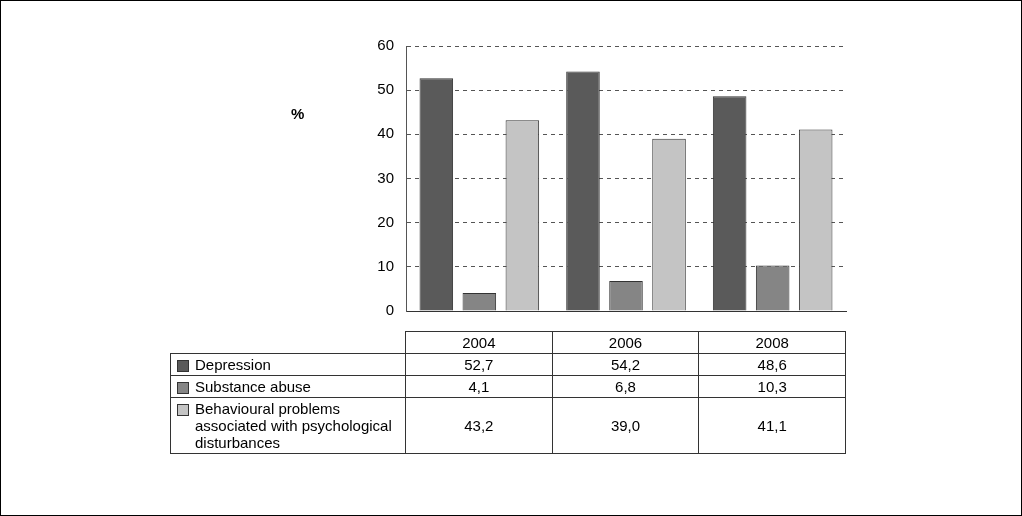 This screenshot has height=516, width=1022. Describe the element at coordinates (772, 425) in the screenshot. I see `data-label: 41,1` at that location.